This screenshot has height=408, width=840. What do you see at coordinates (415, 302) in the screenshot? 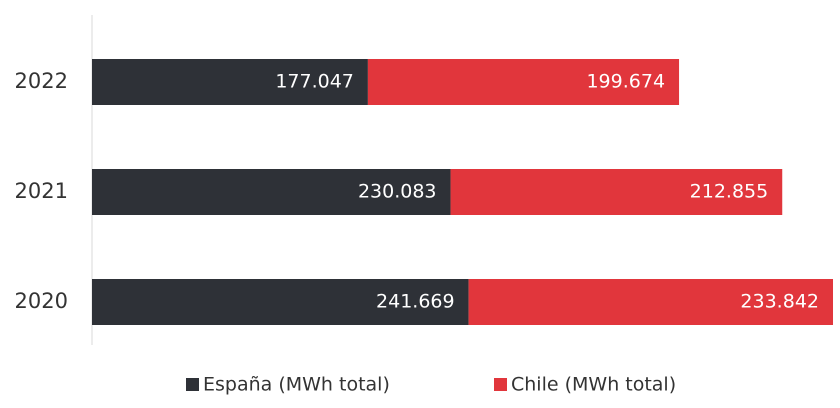
I see `data-label: 241.669` at bounding box center [415, 302].